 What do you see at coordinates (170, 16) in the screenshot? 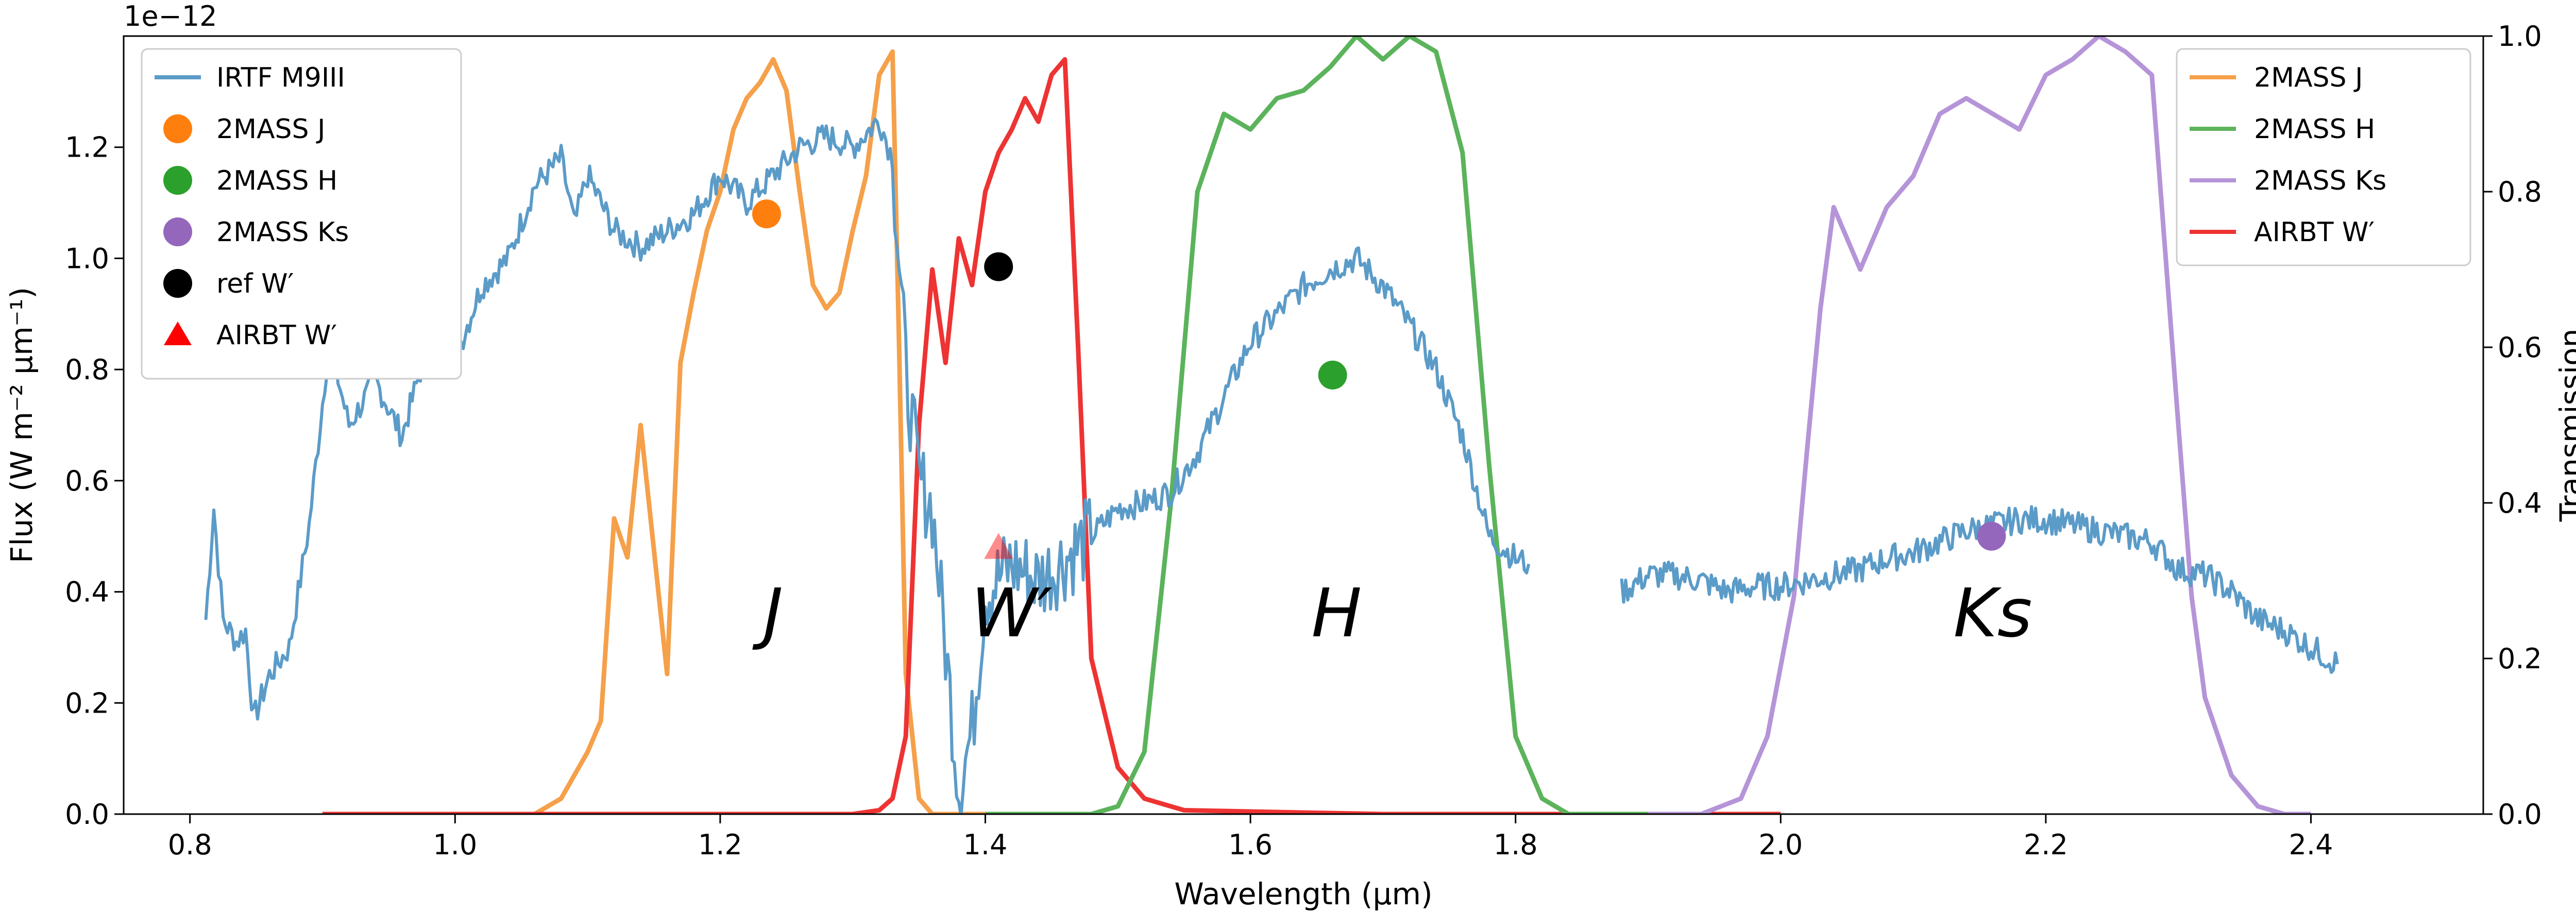
I see `offset-text: 1e−12` at bounding box center [170, 16].